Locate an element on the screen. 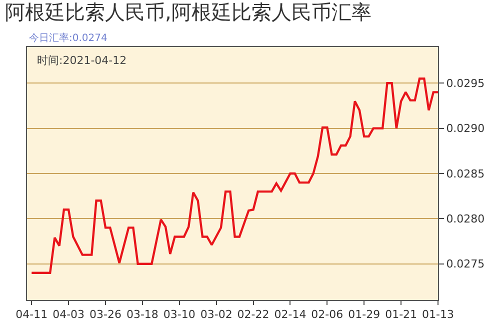 Image resolution: width=500 pixels, height=333 pixels. y-tick-label: 0.0280 is located at coordinates (465, 219).